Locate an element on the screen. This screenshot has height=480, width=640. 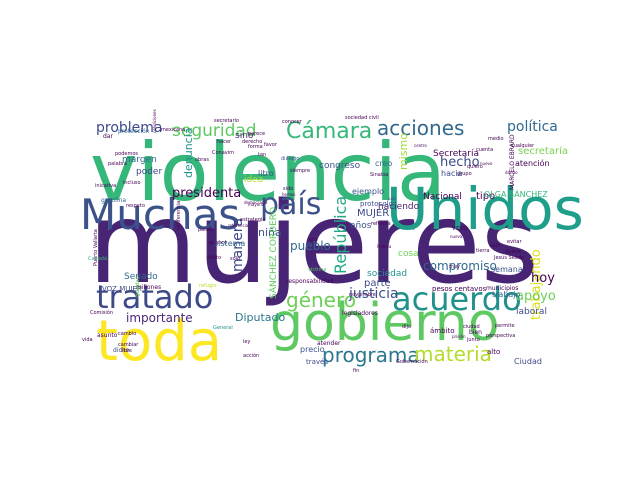
cloud-word: litro is located at coordinates (266, 173).